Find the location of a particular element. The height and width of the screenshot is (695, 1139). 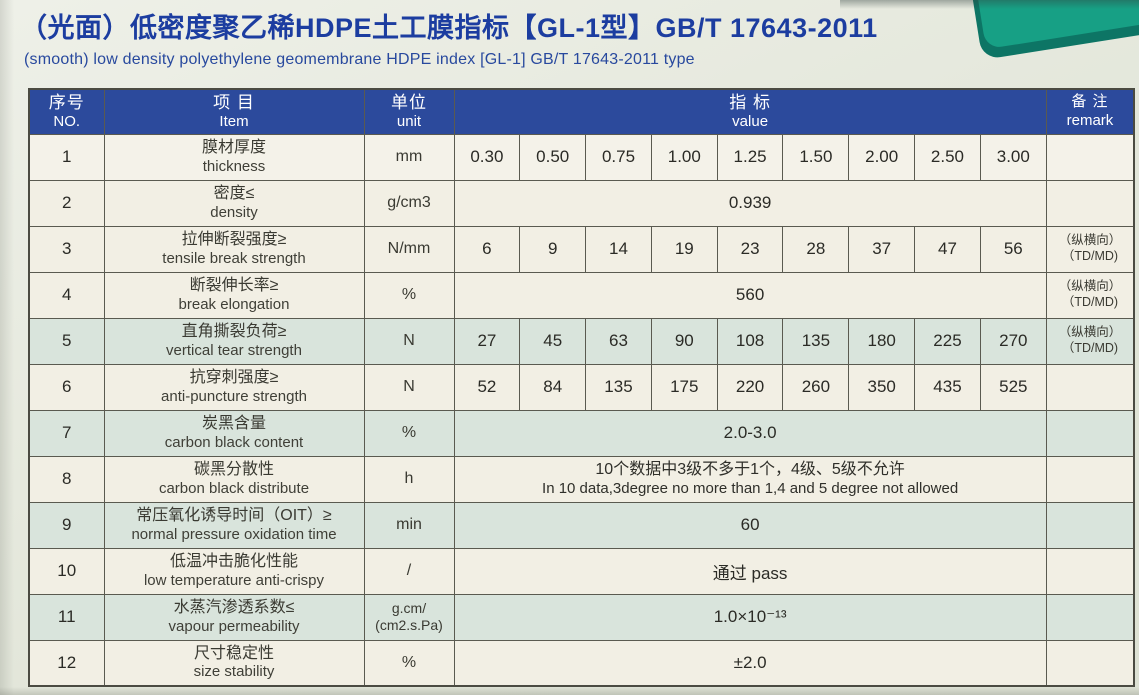

item-label-en: vertical tear strength is located at coordinates (234, 350).